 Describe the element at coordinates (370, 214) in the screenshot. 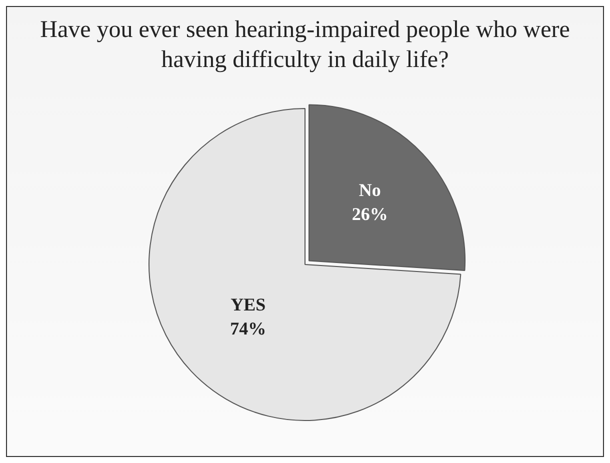

I see `data-label: 26%` at that location.